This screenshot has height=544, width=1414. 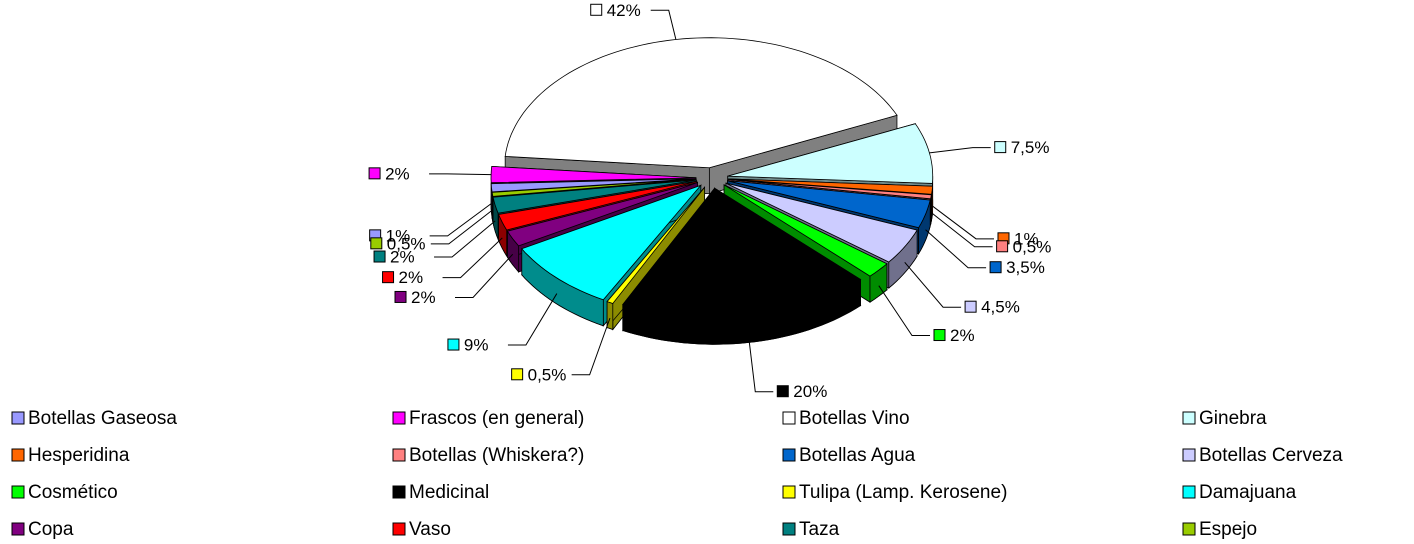 What do you see at coordinates (476, 345) in the screenshot?
I see `data-label: 9%` at bounding box center [476, 345].